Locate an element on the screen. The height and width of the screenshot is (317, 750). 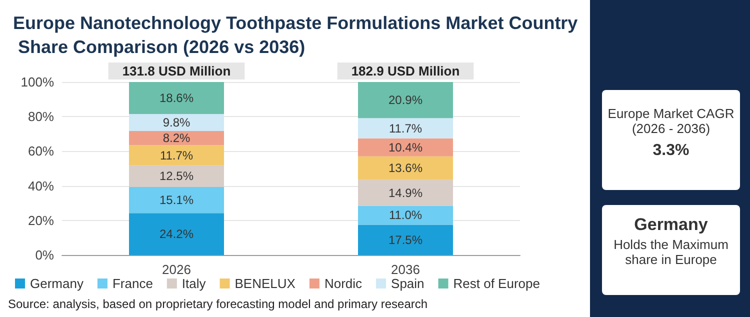
data-label: 13.6% is located at coordinates (405, 168).